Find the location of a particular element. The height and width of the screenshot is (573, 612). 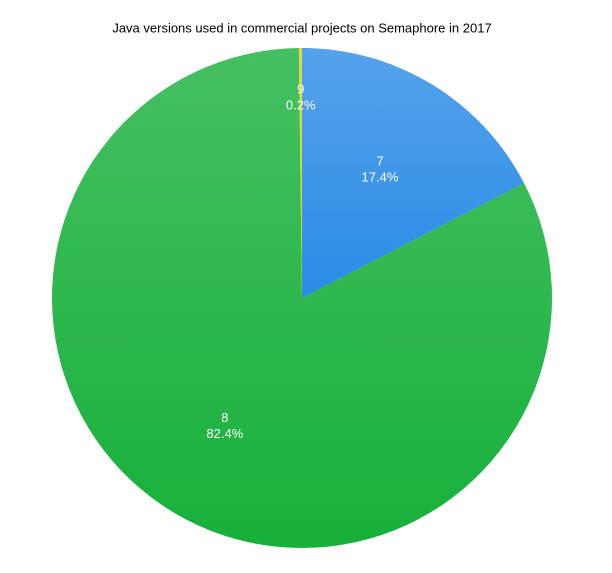

slice-category-label: 7 is located at coordinates (379, 160).